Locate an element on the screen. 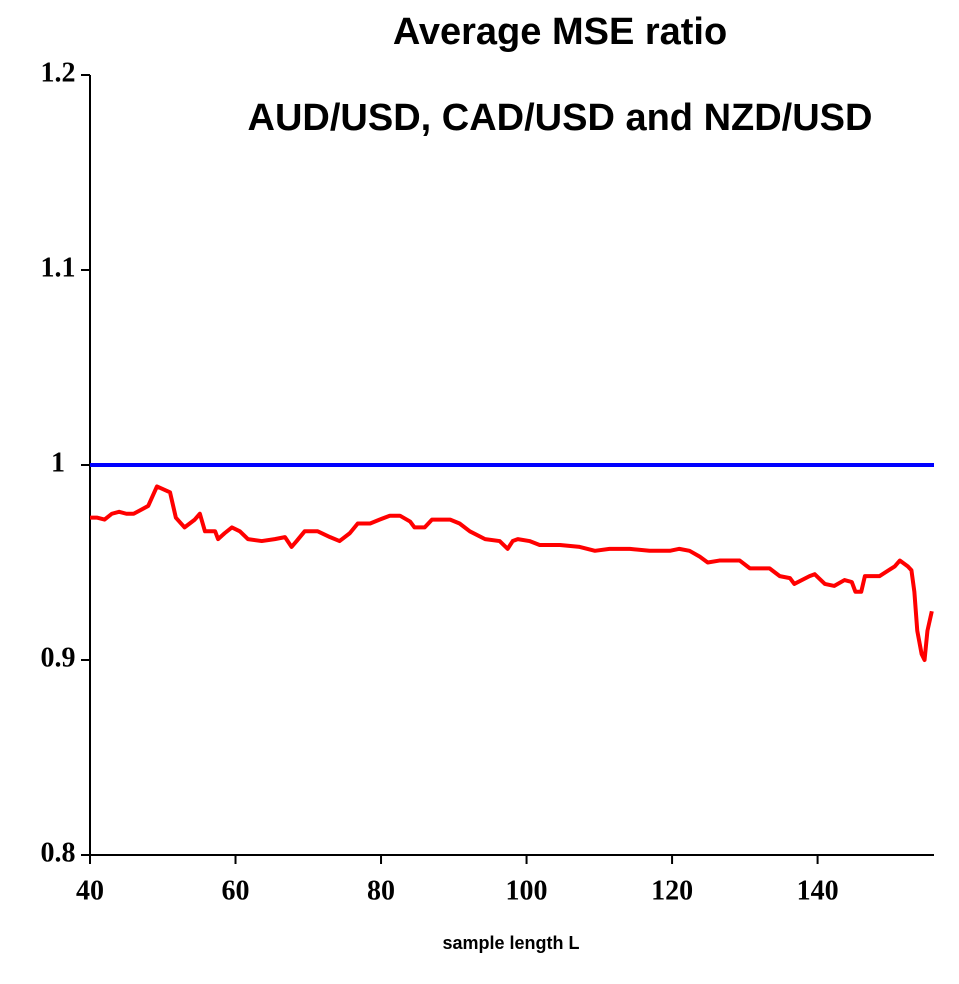 The width and height of the screenshot is (959, 984). chart-title: Average MSE ratio is located at coordinates (560, 32).